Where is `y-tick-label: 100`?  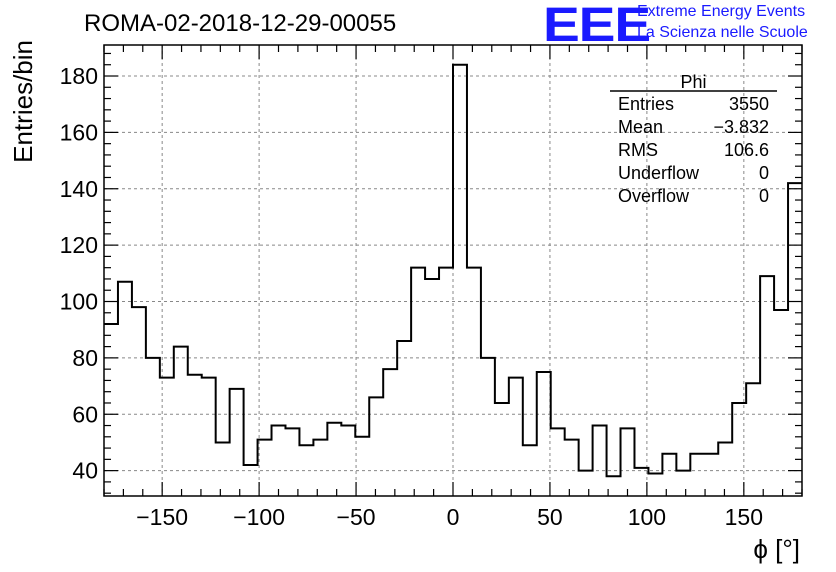
y-tick-label: 100 is located at coordinates (79, 302).